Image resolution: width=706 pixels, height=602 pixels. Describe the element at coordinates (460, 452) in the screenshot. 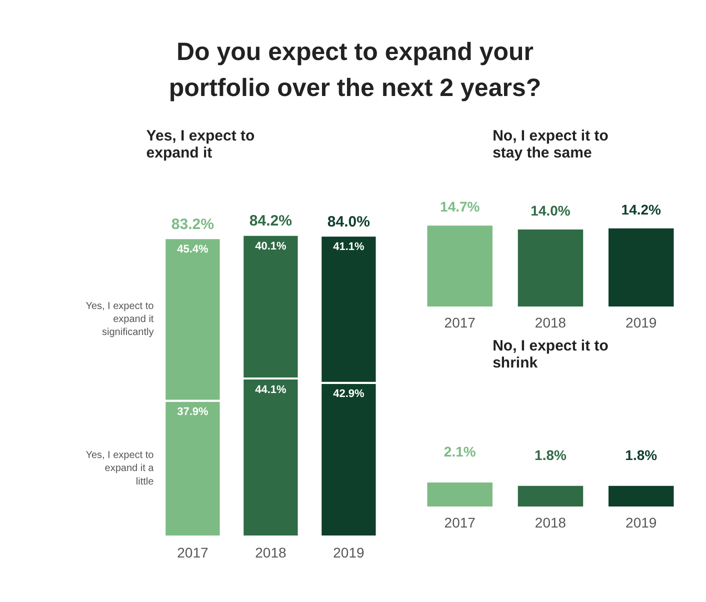

I see `data-label: 2.1%` at that location.